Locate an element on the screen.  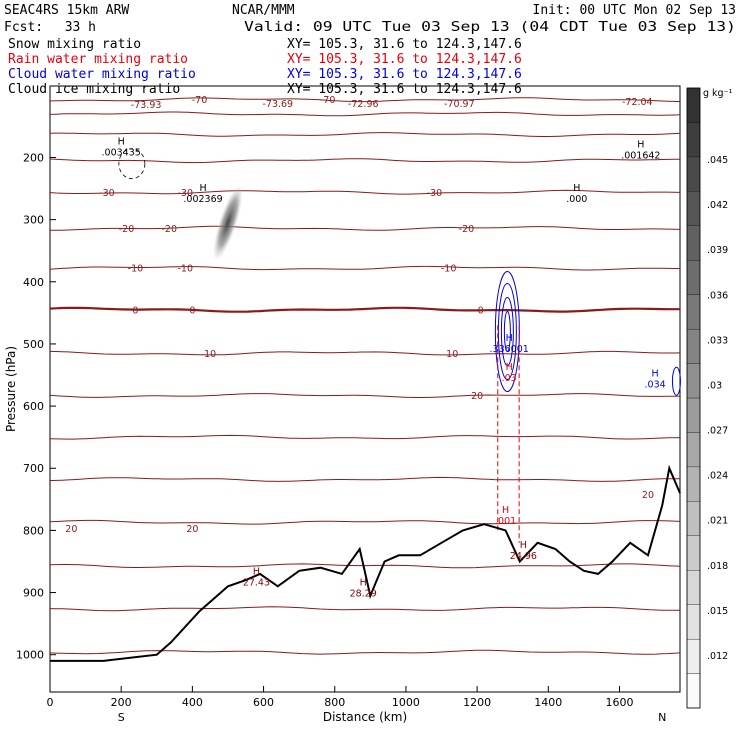
extremum-label: .336001 is located at coordinates (509, 349).